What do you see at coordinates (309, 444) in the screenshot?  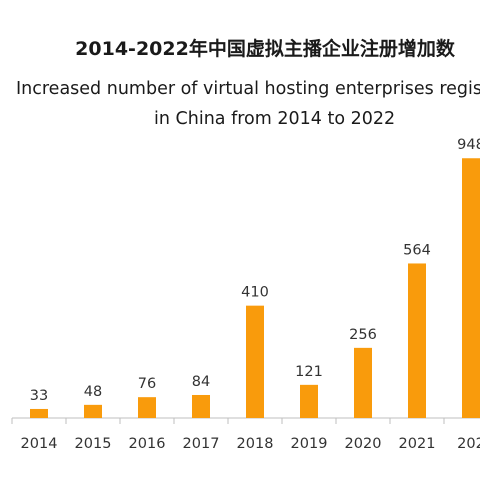 I see `tick-label-2019: 2019` at bounding box center [309, 444].